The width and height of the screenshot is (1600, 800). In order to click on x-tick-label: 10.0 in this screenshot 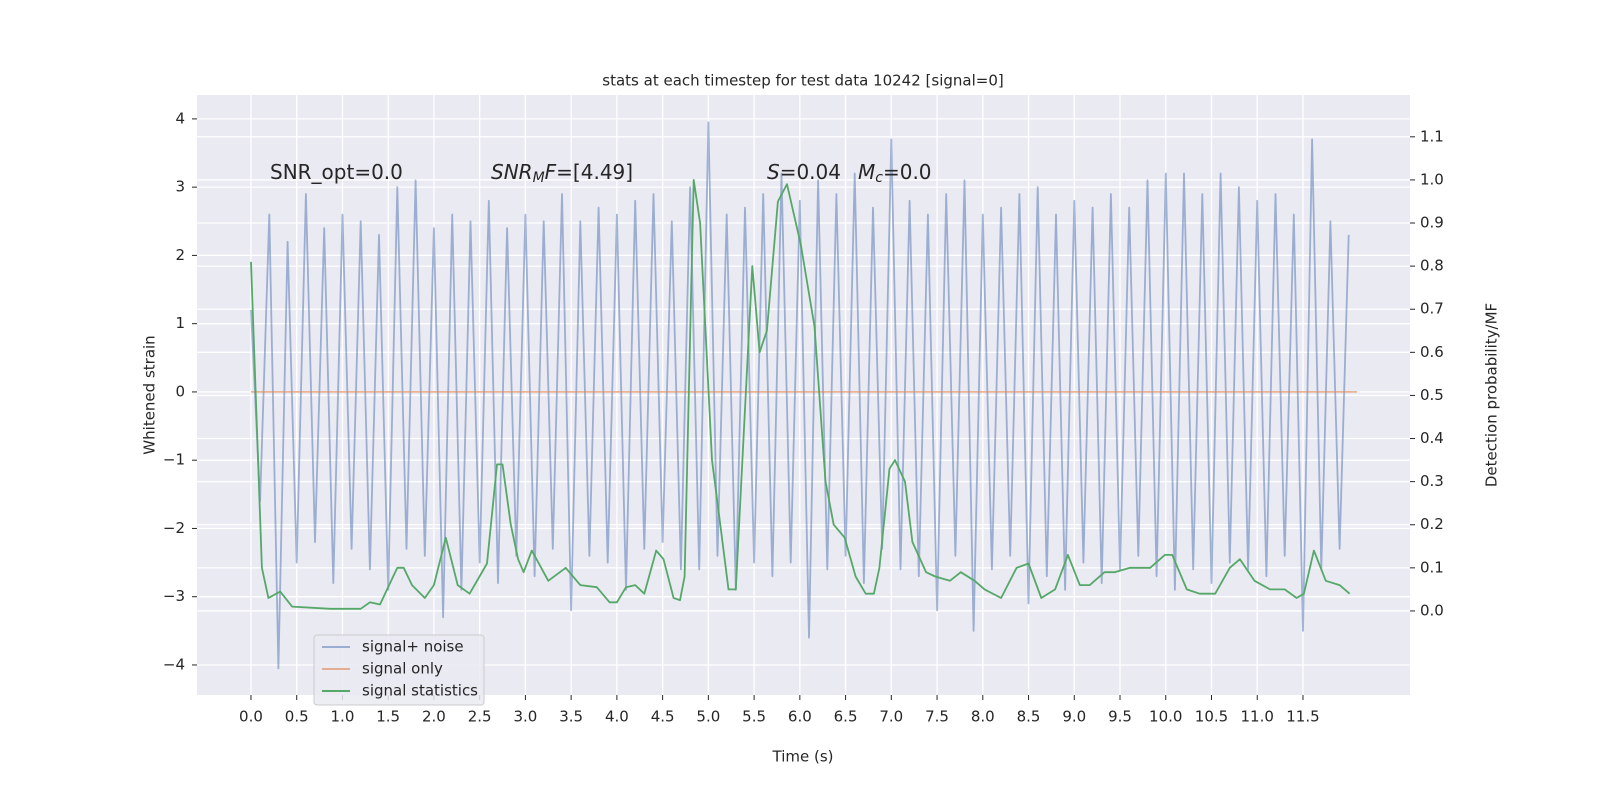, I will do `click(1165, 717)`.